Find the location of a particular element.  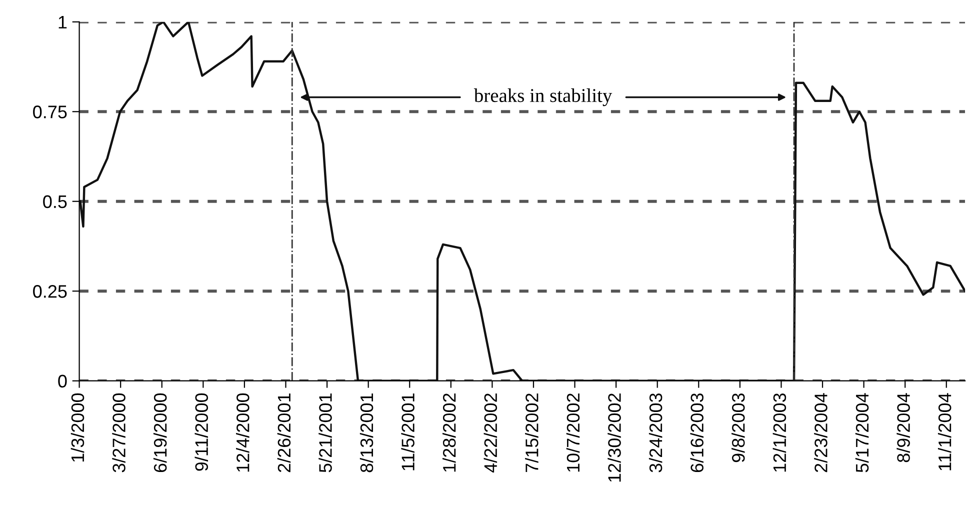

x-tick-label: 3/24/2003 is located at coordinates (655, 432).